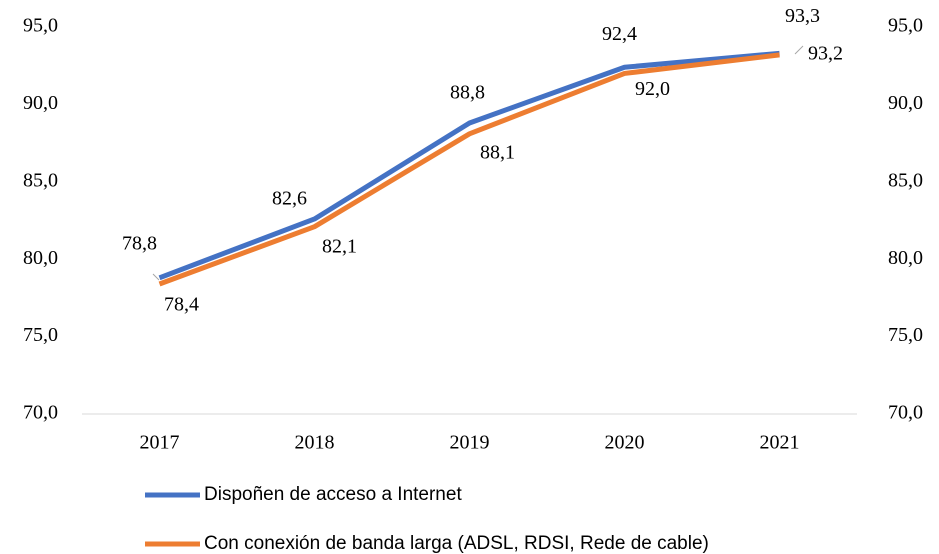 The width and height of the screenshot is (939, 554). Describe the element at coordinates (40, 335) in the screenshot. I see `y-tick-label: 75,0` at that location.